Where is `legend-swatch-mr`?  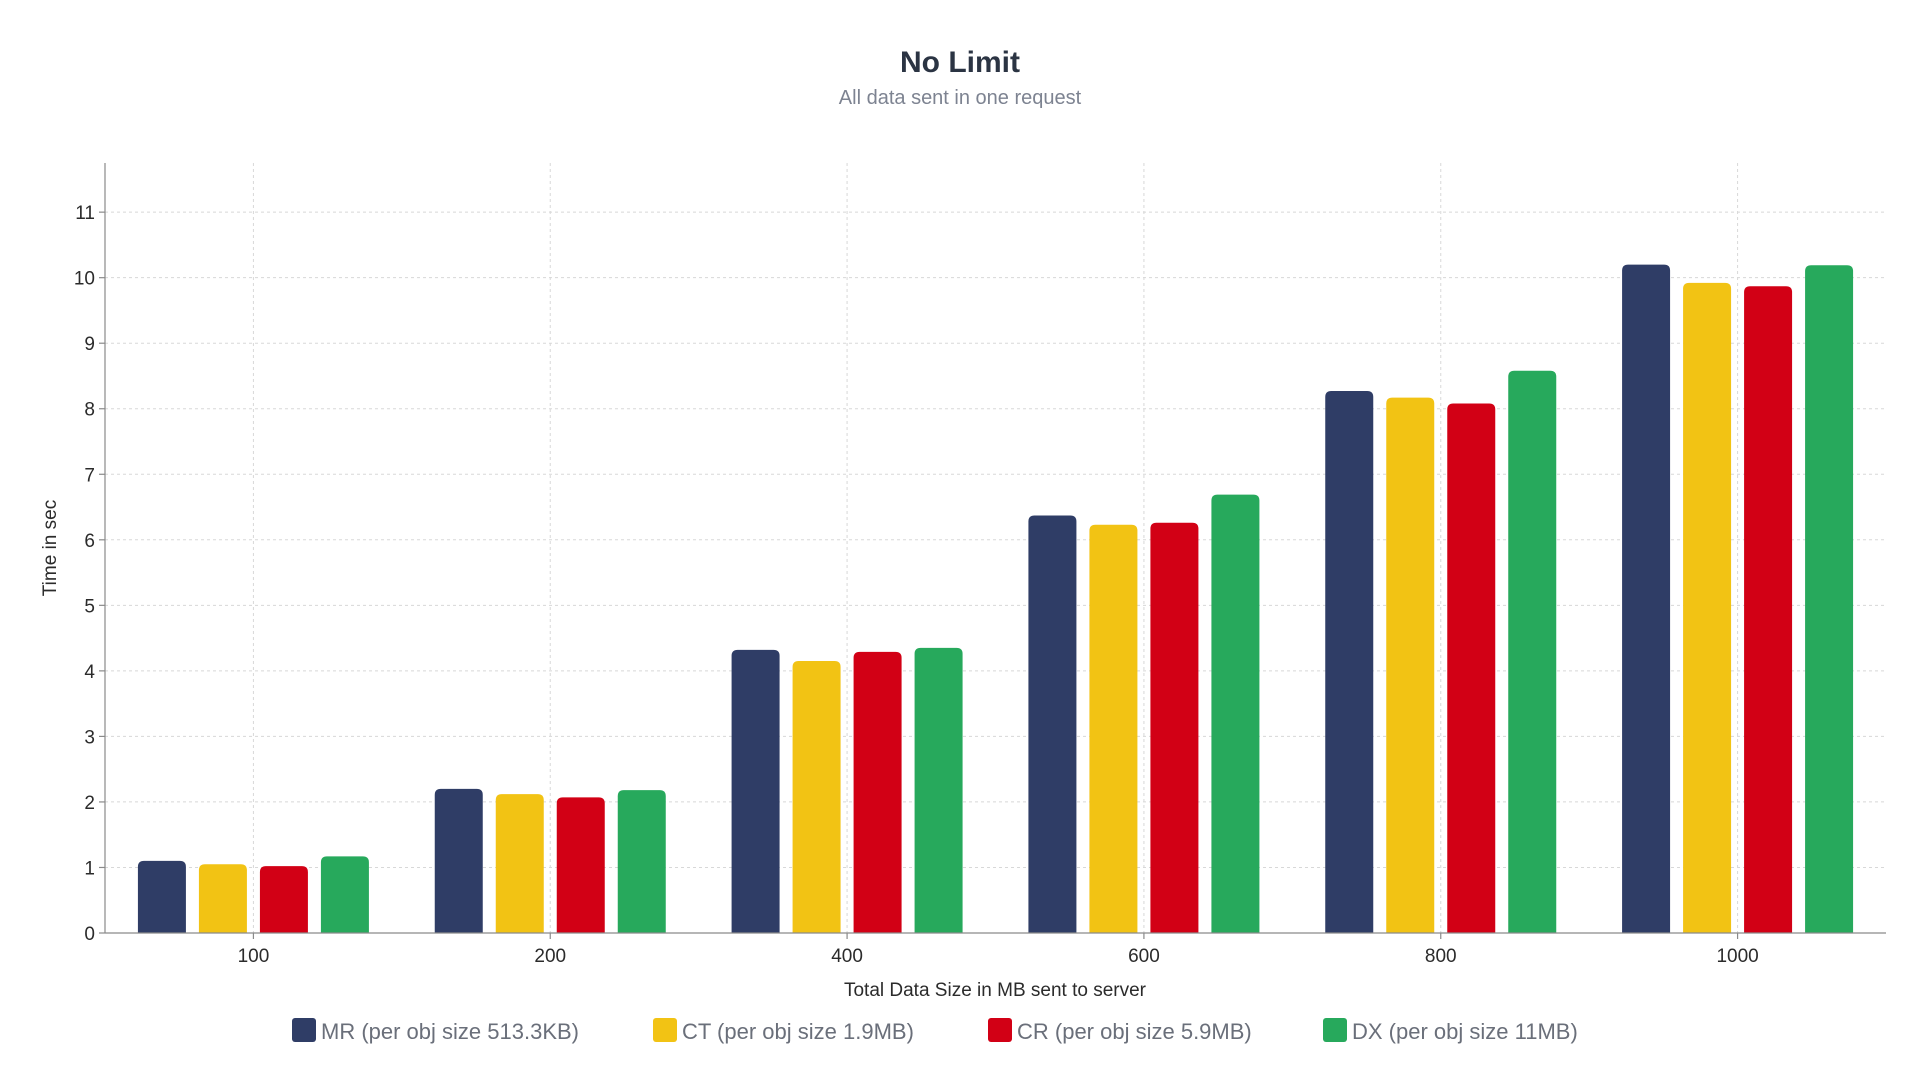
legend-swatch-mr is located at coordinates (304, 1030).